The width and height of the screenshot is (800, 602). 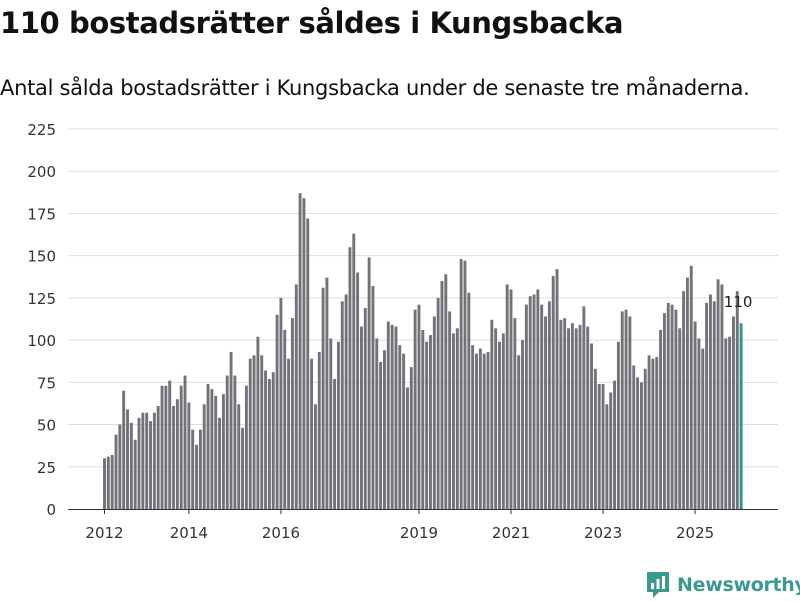 What do you see at coordinates (41, 172) in the screenshot?
I see `y-tick-label: 200` at bounding box center [41, 172].